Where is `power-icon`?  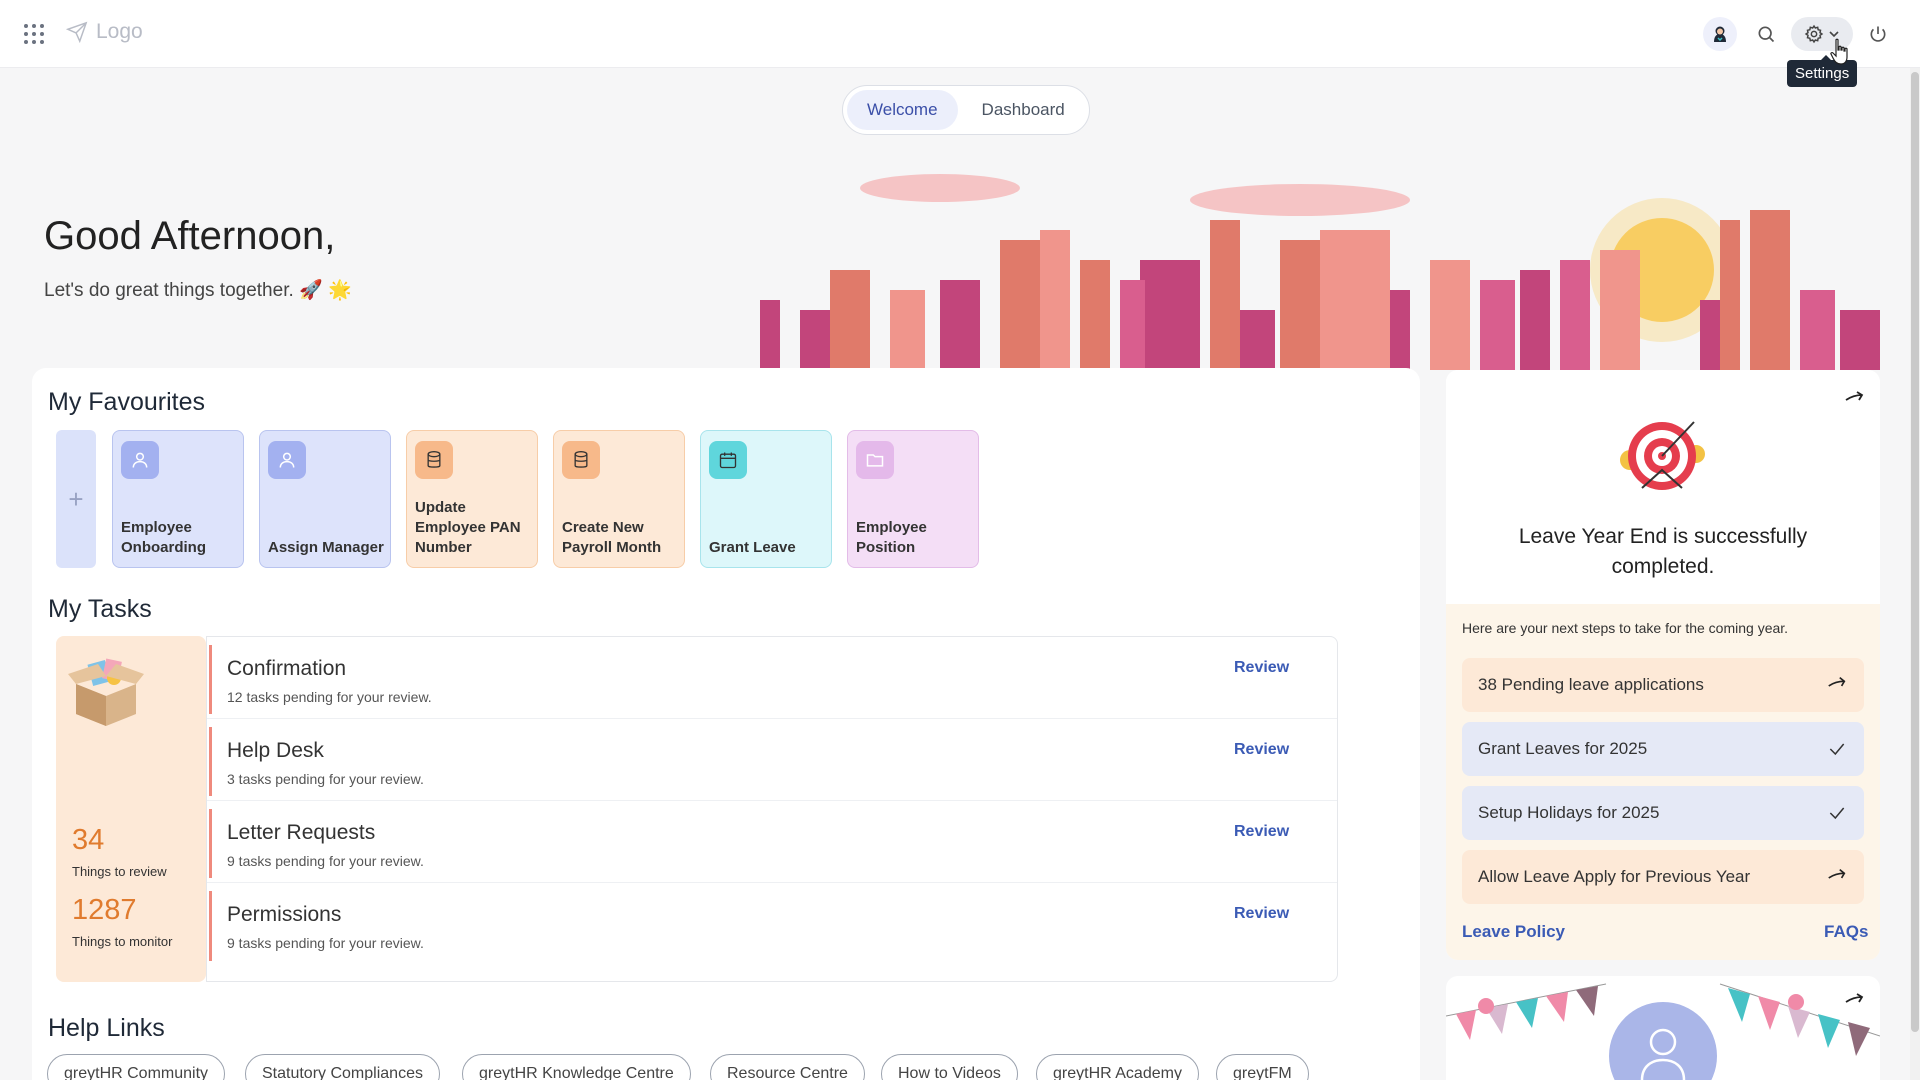
power-icon is located at coordinates (1878, 34).